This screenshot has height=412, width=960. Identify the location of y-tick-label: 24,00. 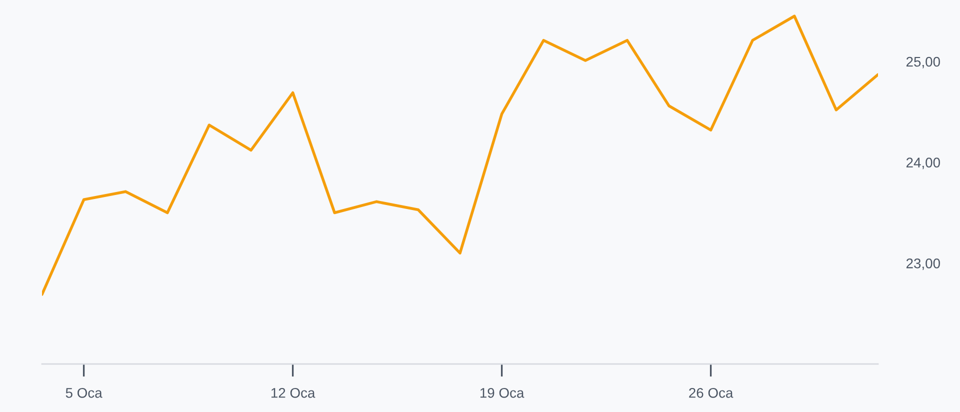
(923, 164).